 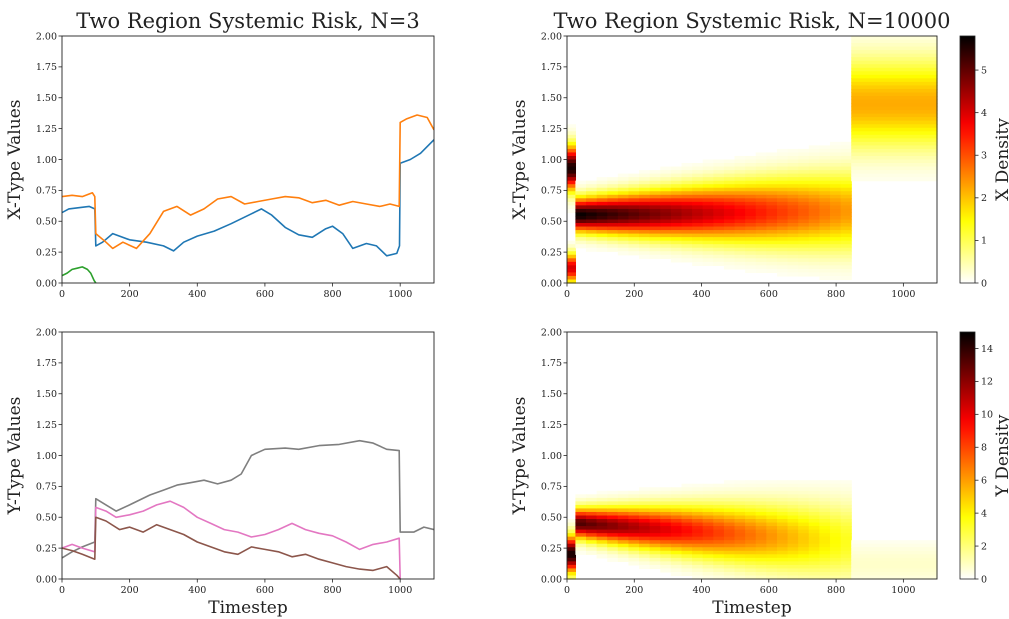 I want to click on colorbar-tick-label: 8, so click(x=984, y=448).